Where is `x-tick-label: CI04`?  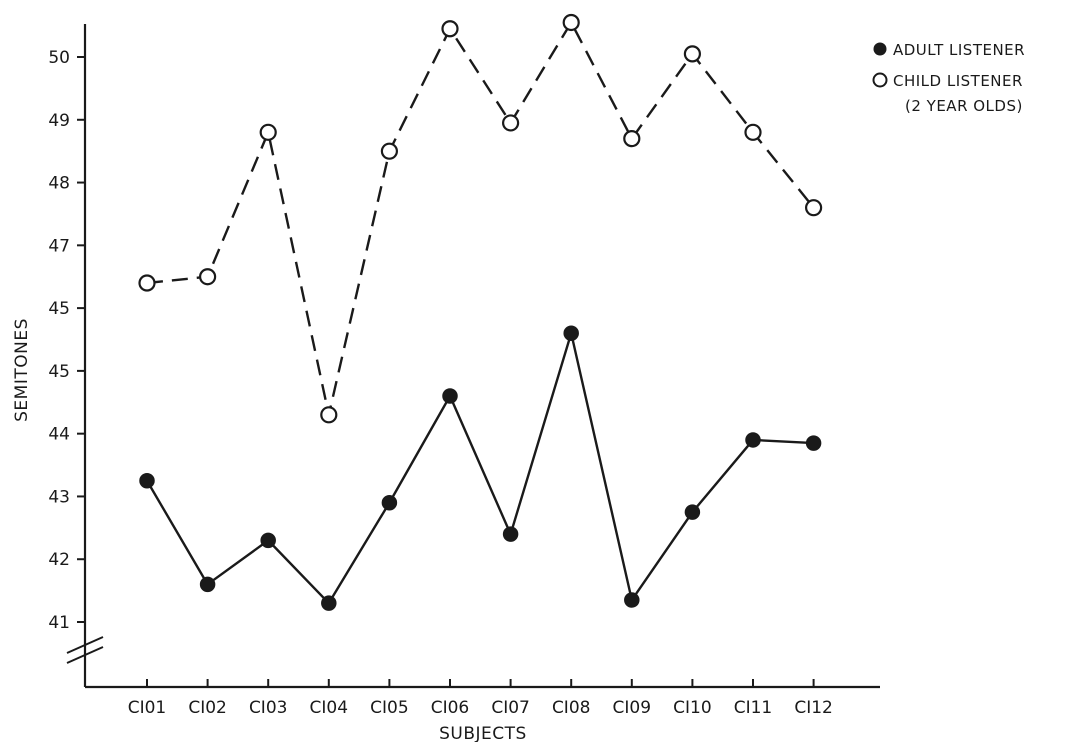
x-tick-label: CI04 is located at coordinates (329, 708).